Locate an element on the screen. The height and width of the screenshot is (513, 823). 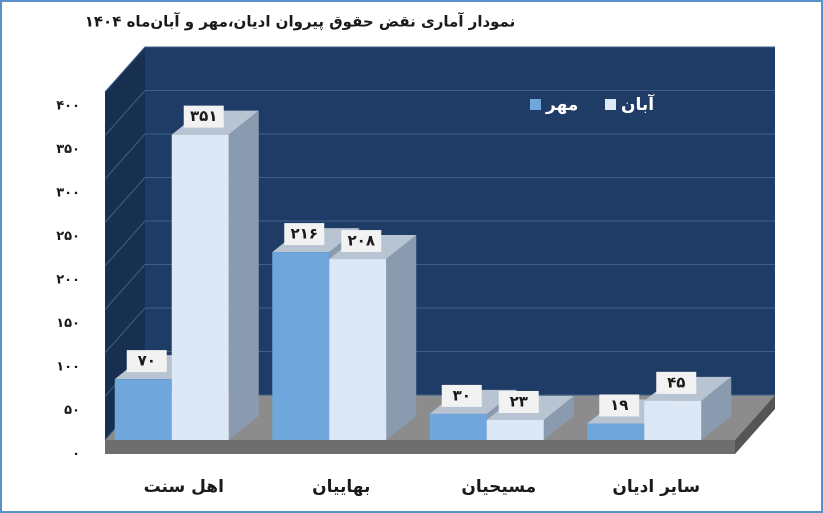
x-tick-label: بهاییان is located at coordinates (341, 487).